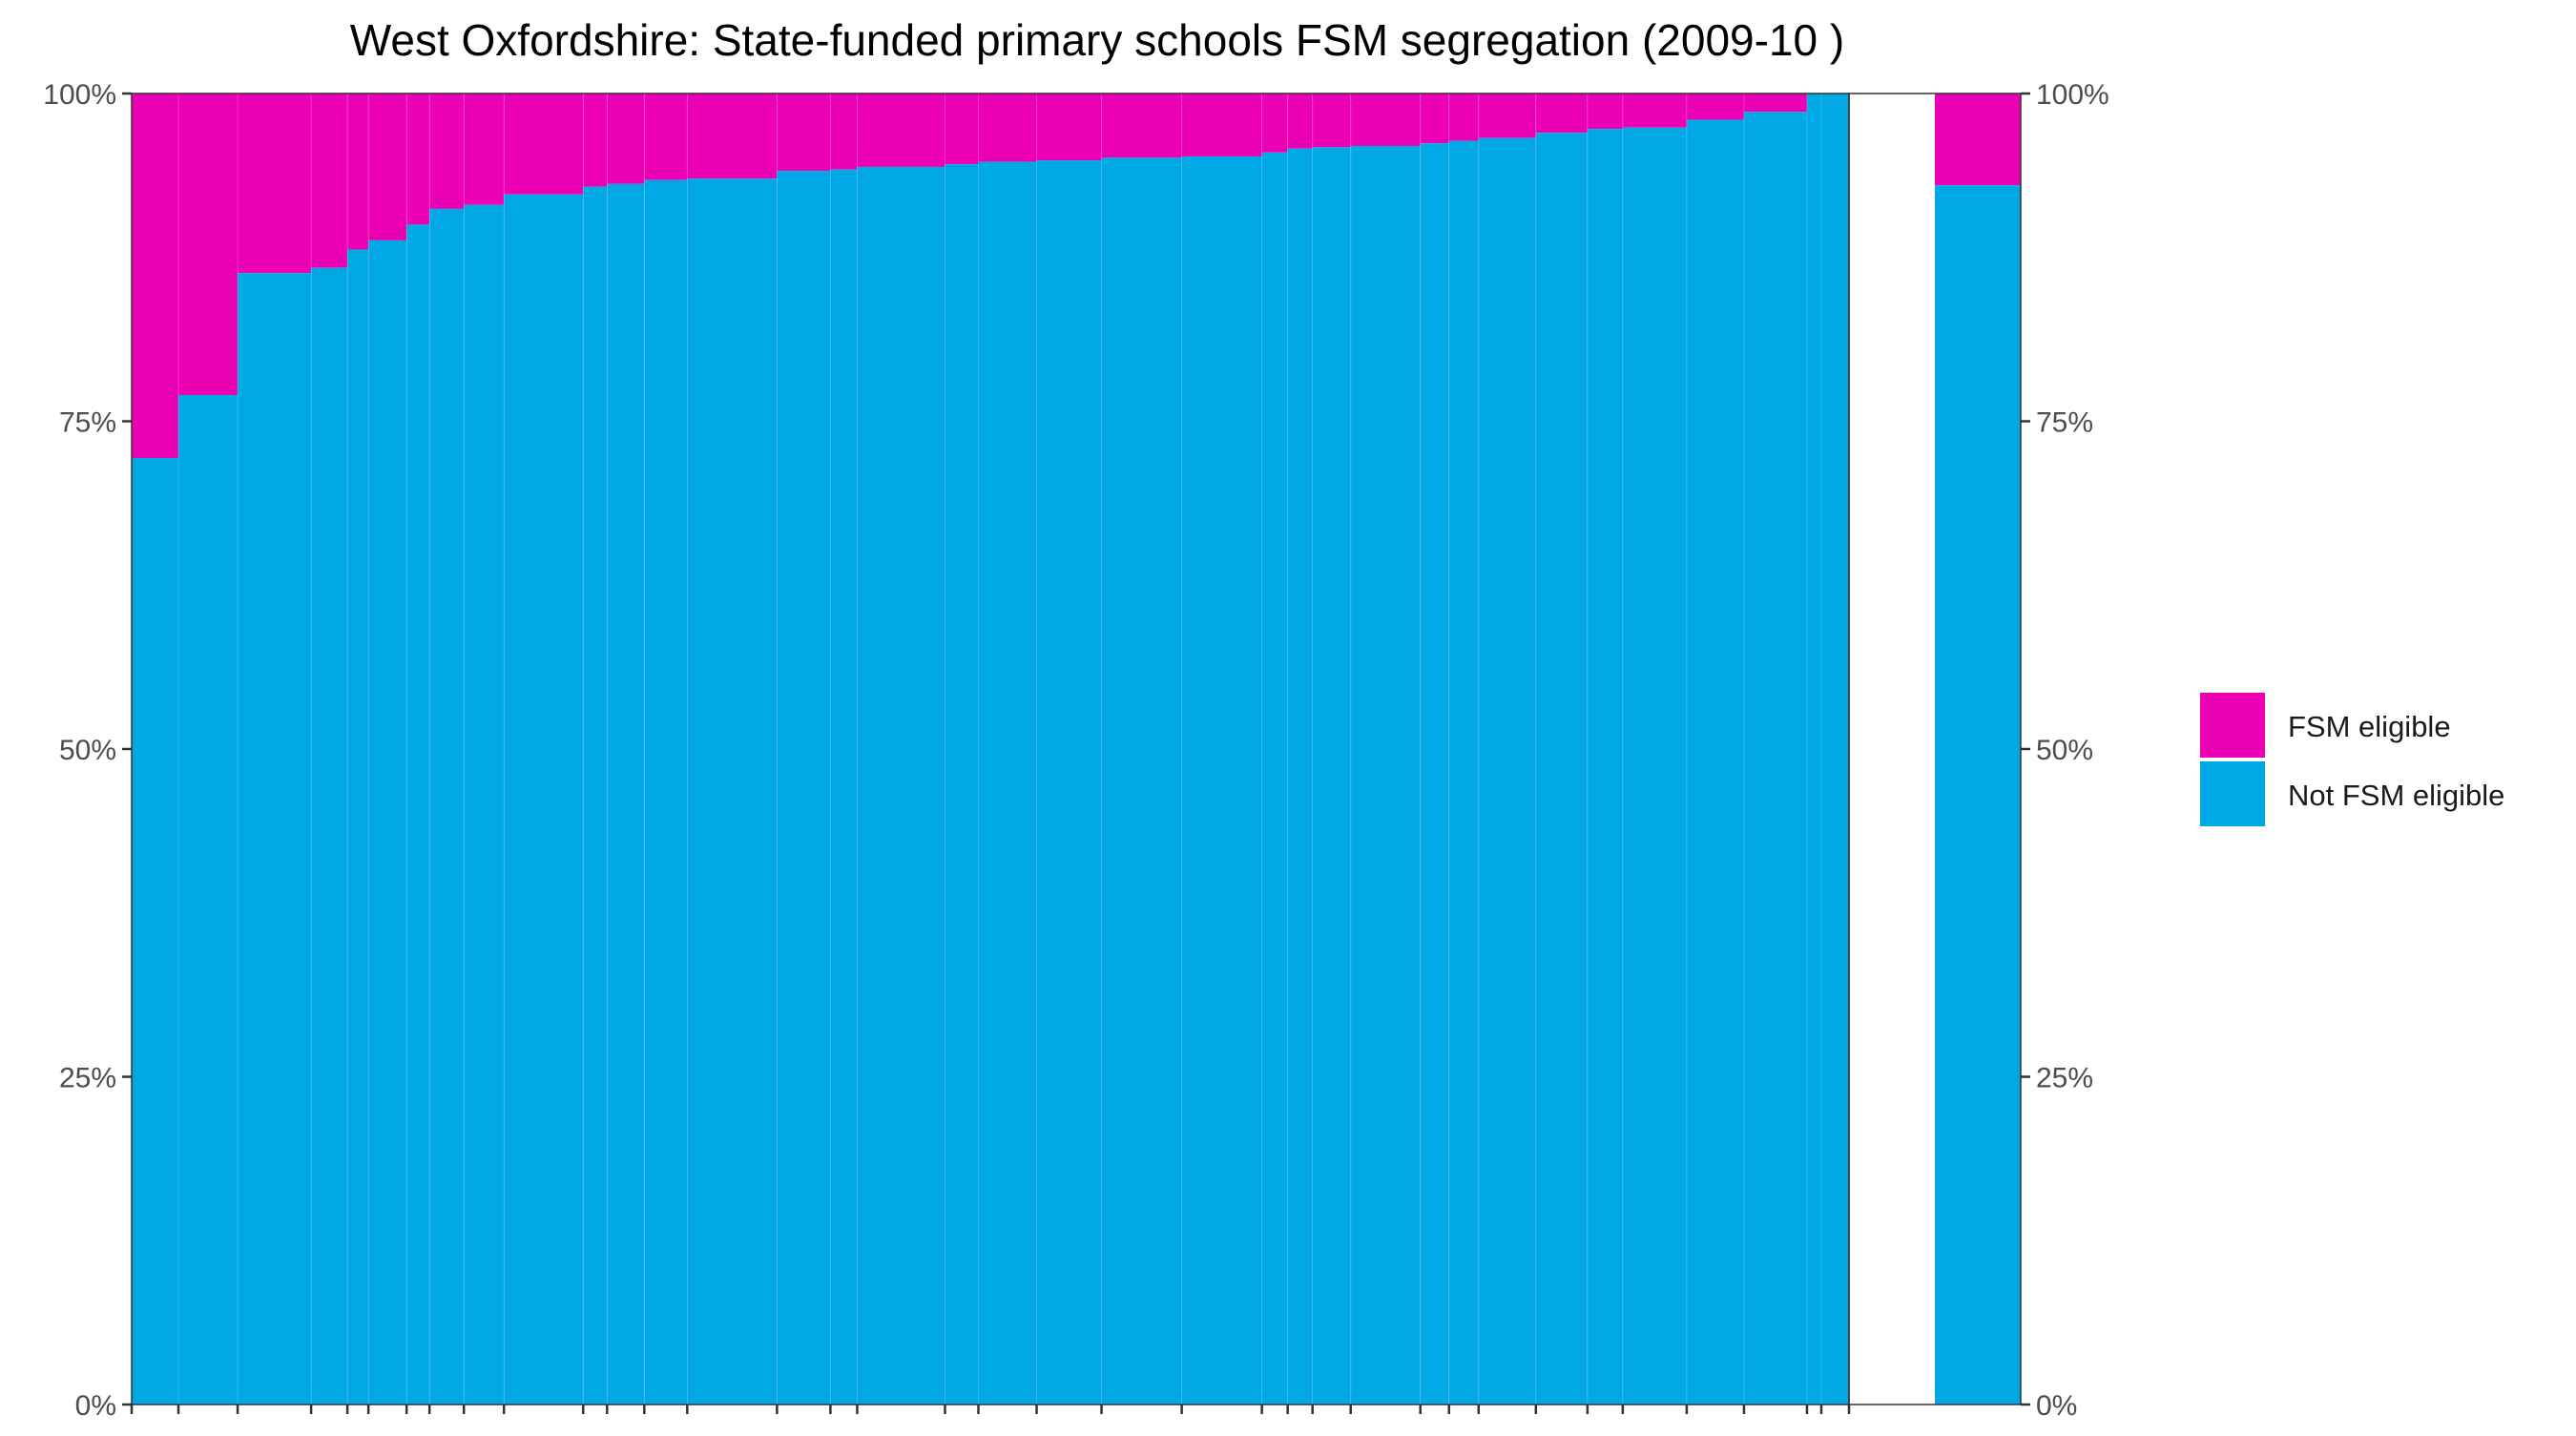 Image resolution: width=2576 pixels, height=1436 pixels. What do you see at coordinates (2064, 423) in the screenshot?
I see `y-tick-label-right-3: 75%` at bounding box center [2064, 423].